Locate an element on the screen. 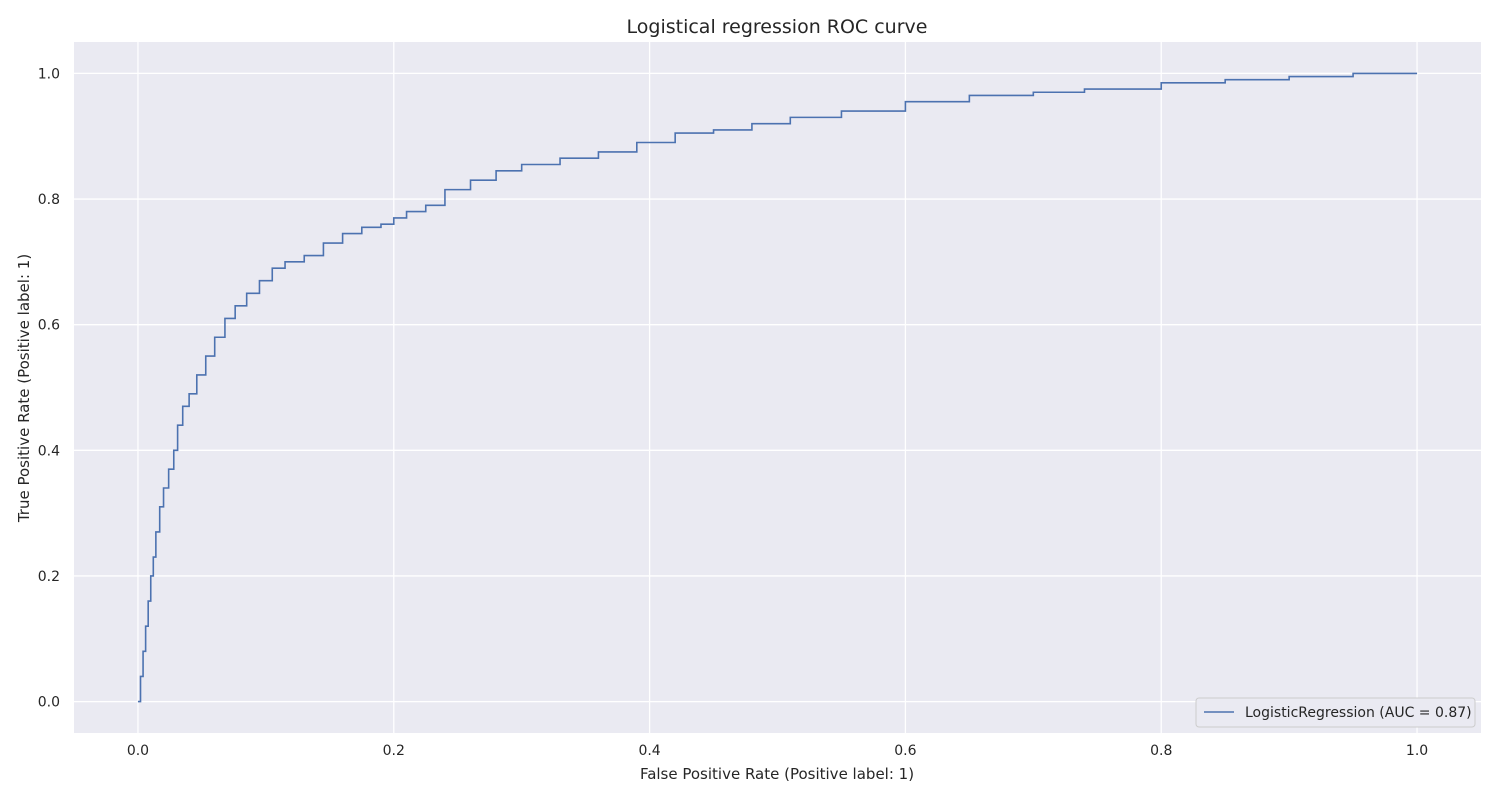  legend: LogisticRegression (AUC = 0.87) is located at coordinates (1335, 712).